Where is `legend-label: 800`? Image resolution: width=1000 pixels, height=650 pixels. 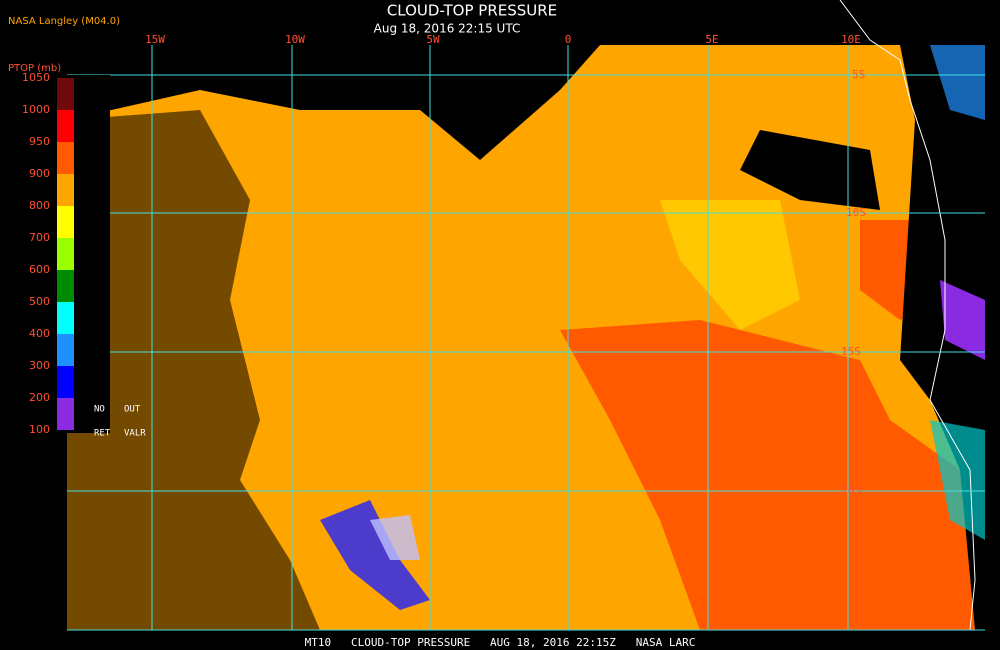 legend-label: 800 is located at coordinates (39, 205).